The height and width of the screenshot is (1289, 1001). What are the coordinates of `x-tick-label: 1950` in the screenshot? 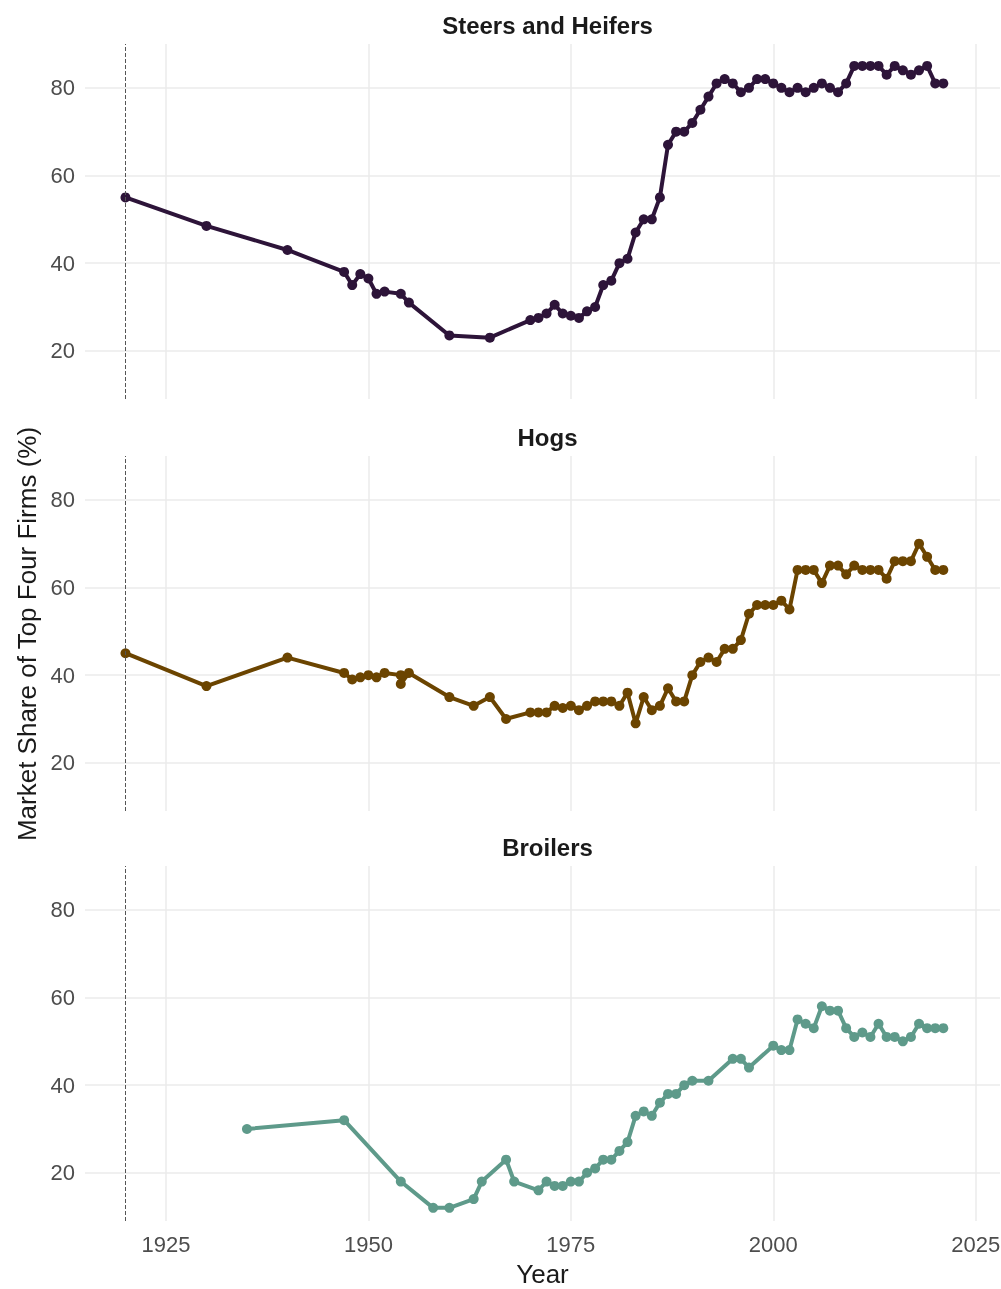 It's located at (368, 1244).